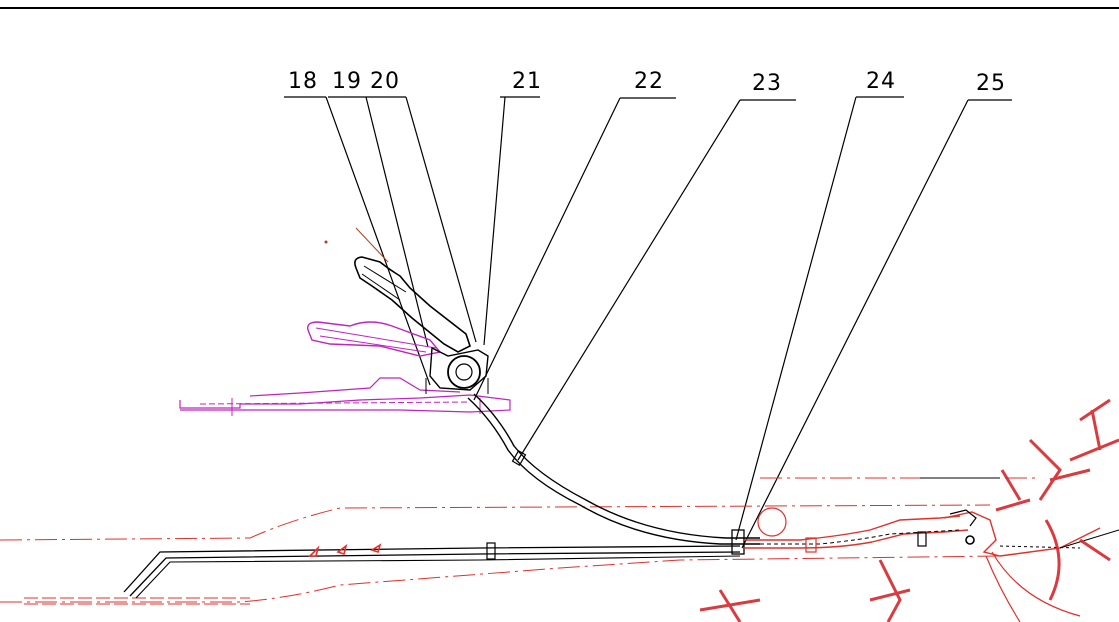  I want to click on callout-20: 20, so click(385, 81).